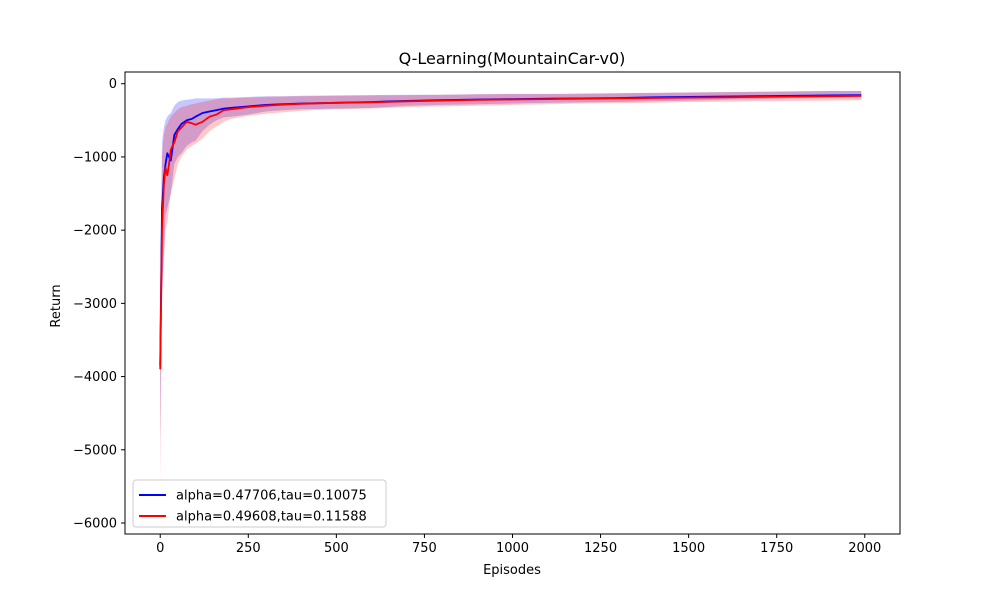  I want to click on x-tick-label: 250, so click(248, 548).